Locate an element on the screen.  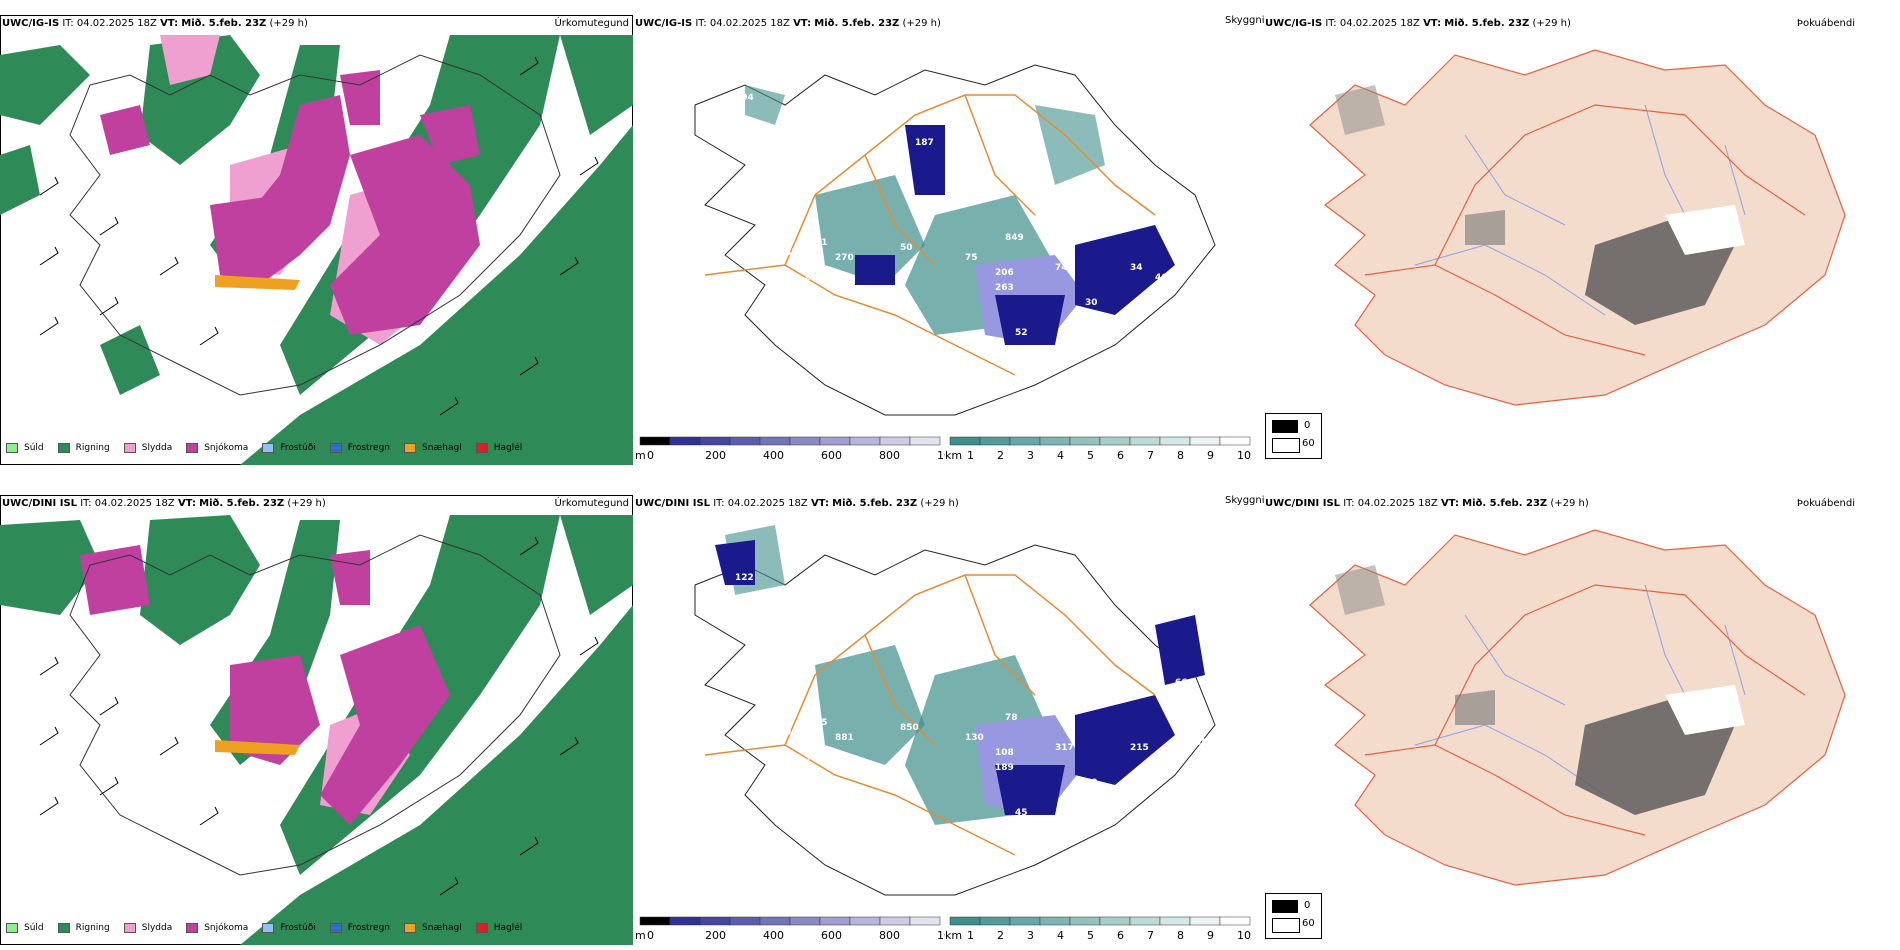
vis-bar-cells: km 1 2 3 4 5 6 7 8 9 10 is located at coordinates (1098, 929).